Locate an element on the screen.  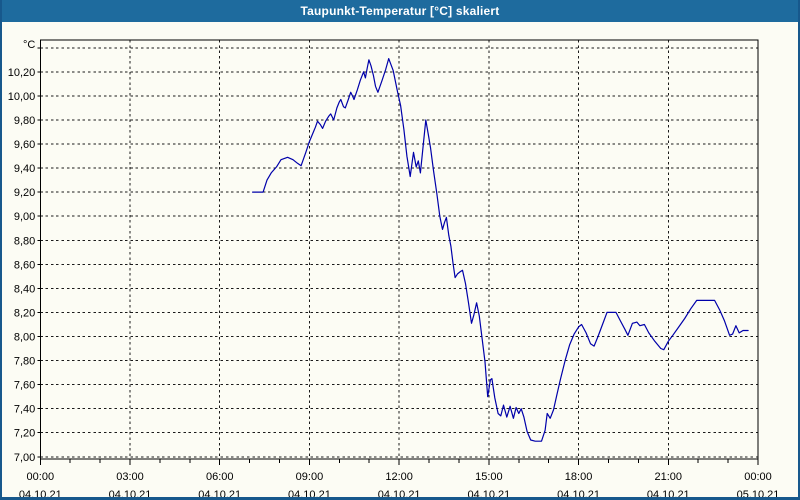
y-tick-label: 8,00 is located at coordinates (24, 338).